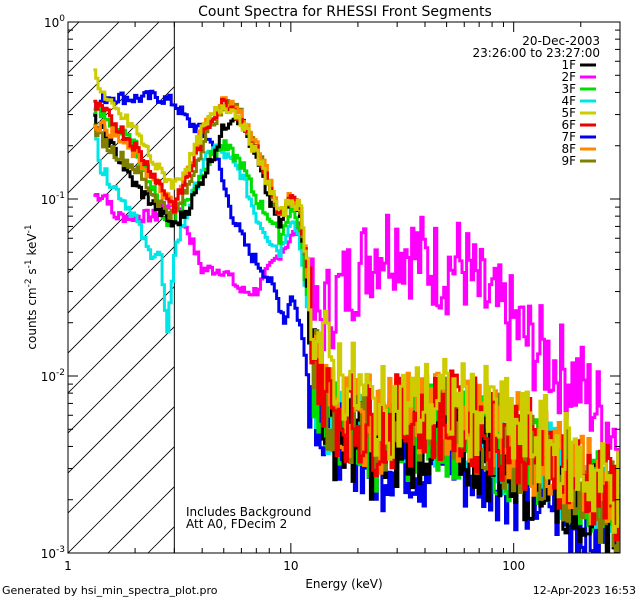 Image resolution: width=640 pixels, height=604 pixels. What do you see at coordinates (53, 199) in the screenshot?
I see `y-tick-label: 10⁻¹` at bounding box center [53, 199].